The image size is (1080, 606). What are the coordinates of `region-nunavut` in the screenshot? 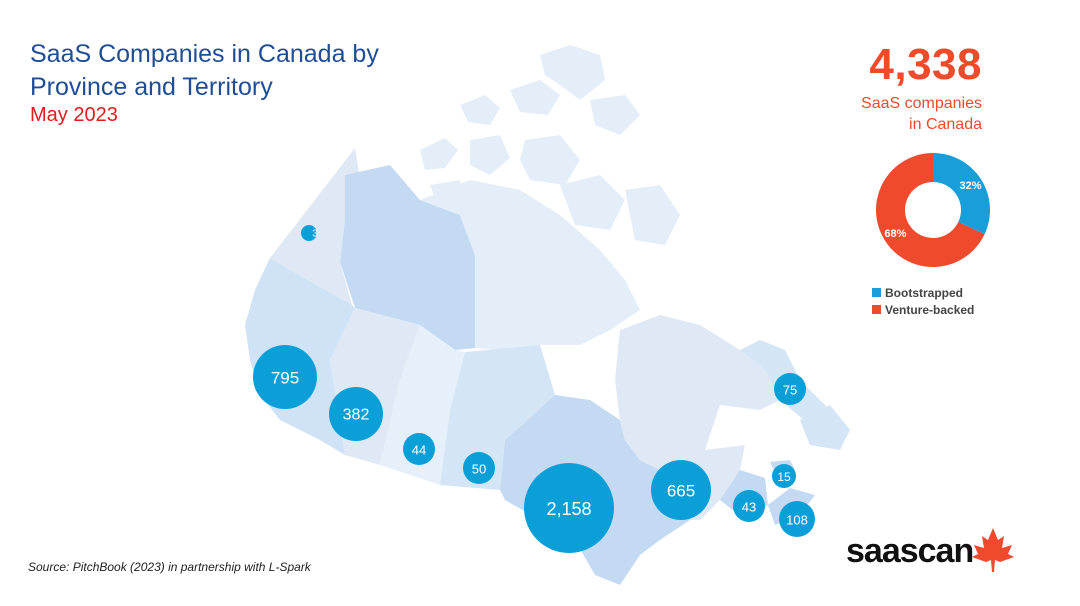 It's located at (530, 265).